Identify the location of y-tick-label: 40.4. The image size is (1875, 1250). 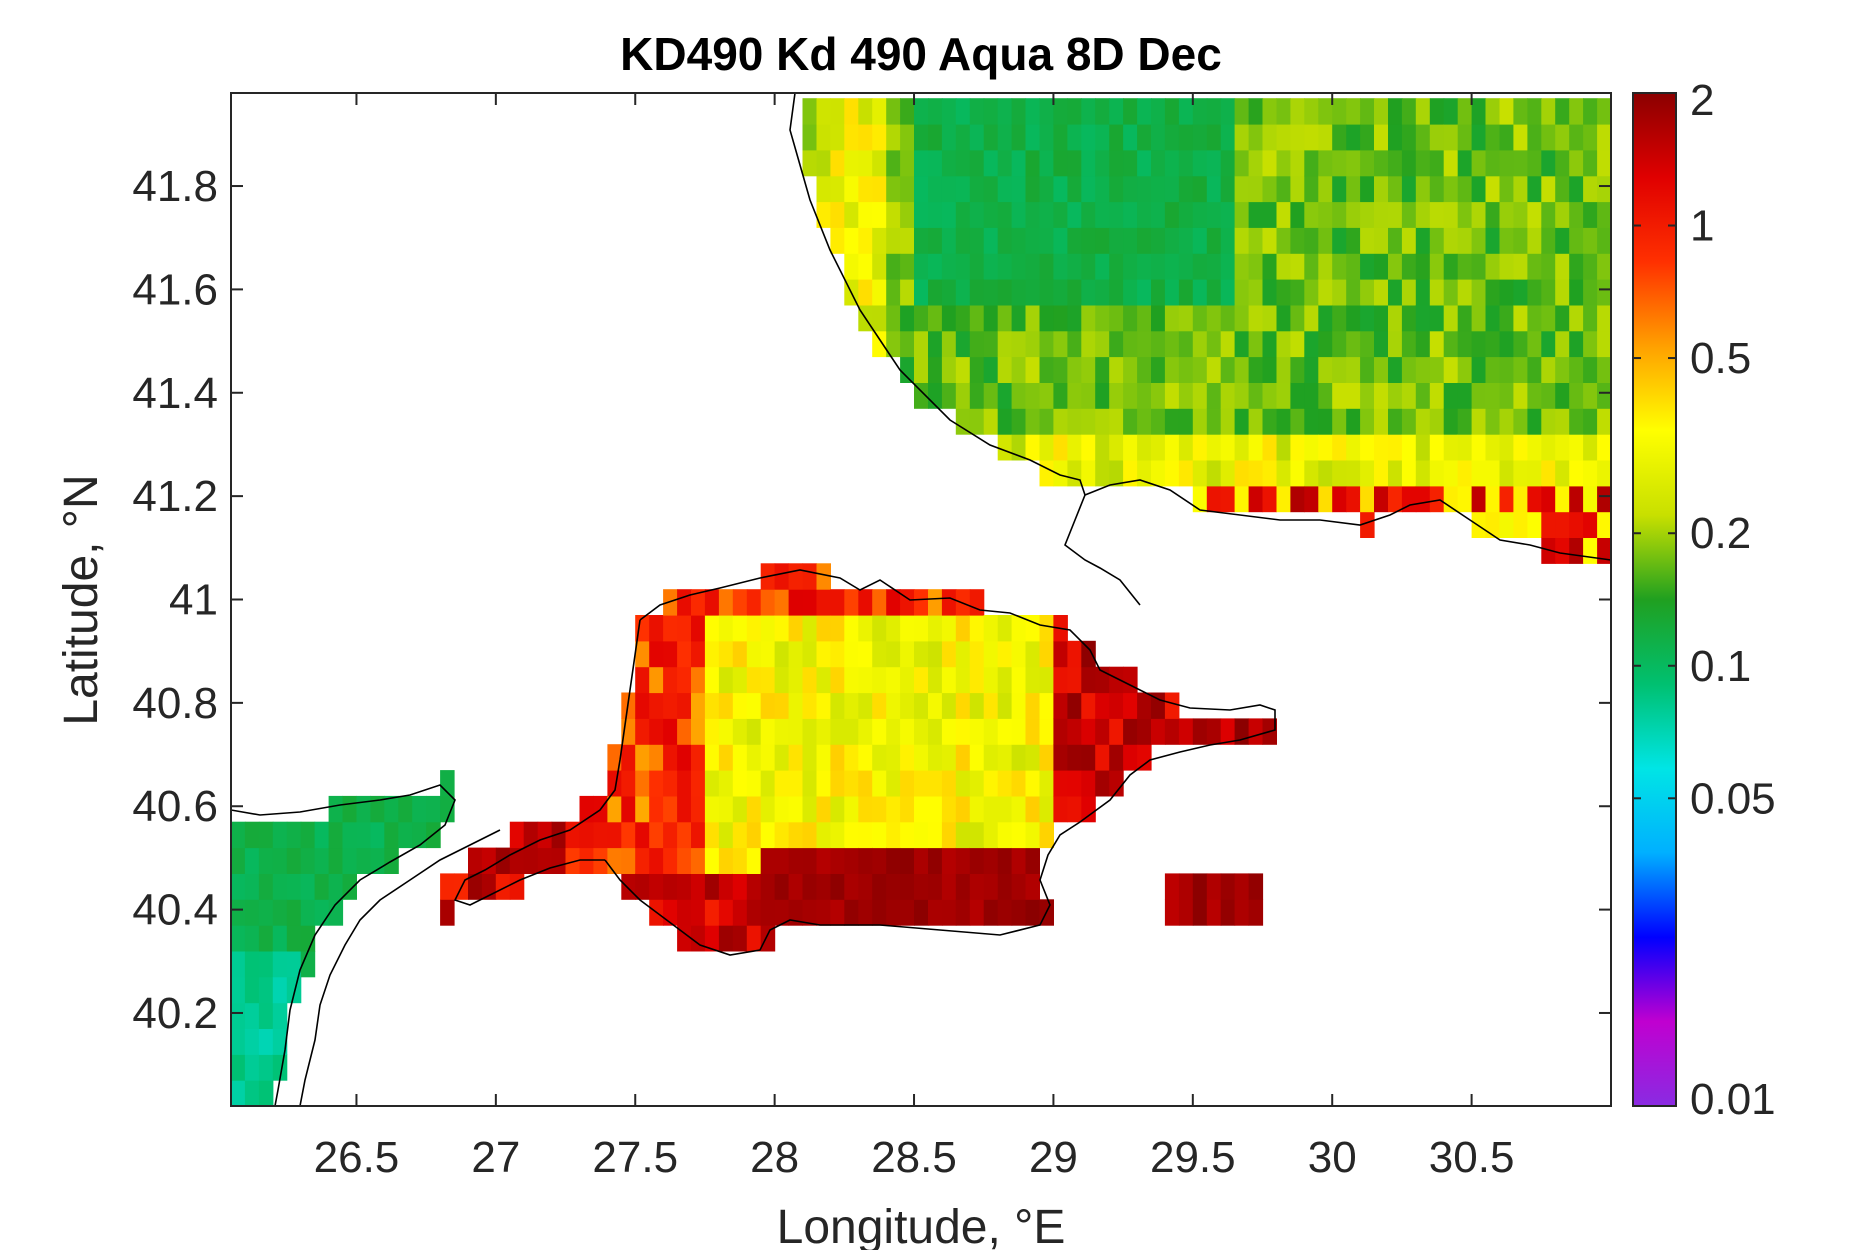
(175, 910).